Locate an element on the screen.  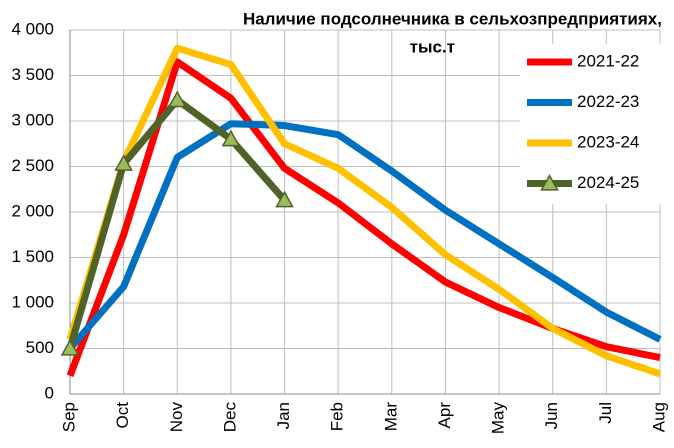
legend-marker is located at coordinates (549, 182).